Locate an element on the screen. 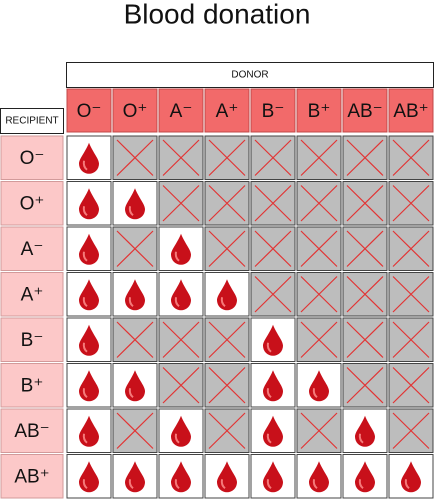 The width and height of the screenshot is (434, 500). recipient-type: B⁺ is located at coordinates (32, 385).